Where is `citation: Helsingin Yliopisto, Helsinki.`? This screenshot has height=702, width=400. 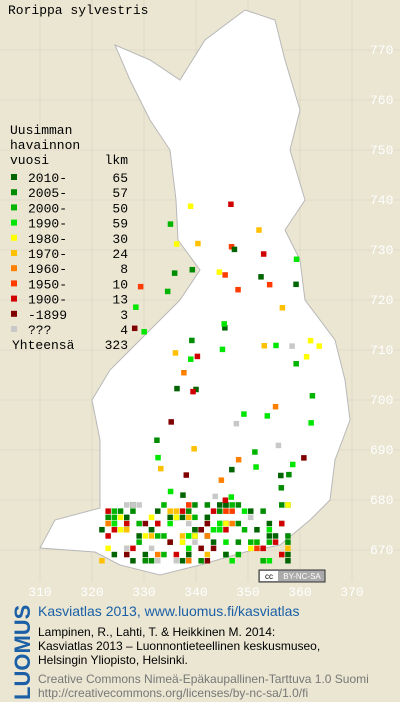 citation: Helsingin Yliopisto, Helsinki. is located at coordinates (113, 660).